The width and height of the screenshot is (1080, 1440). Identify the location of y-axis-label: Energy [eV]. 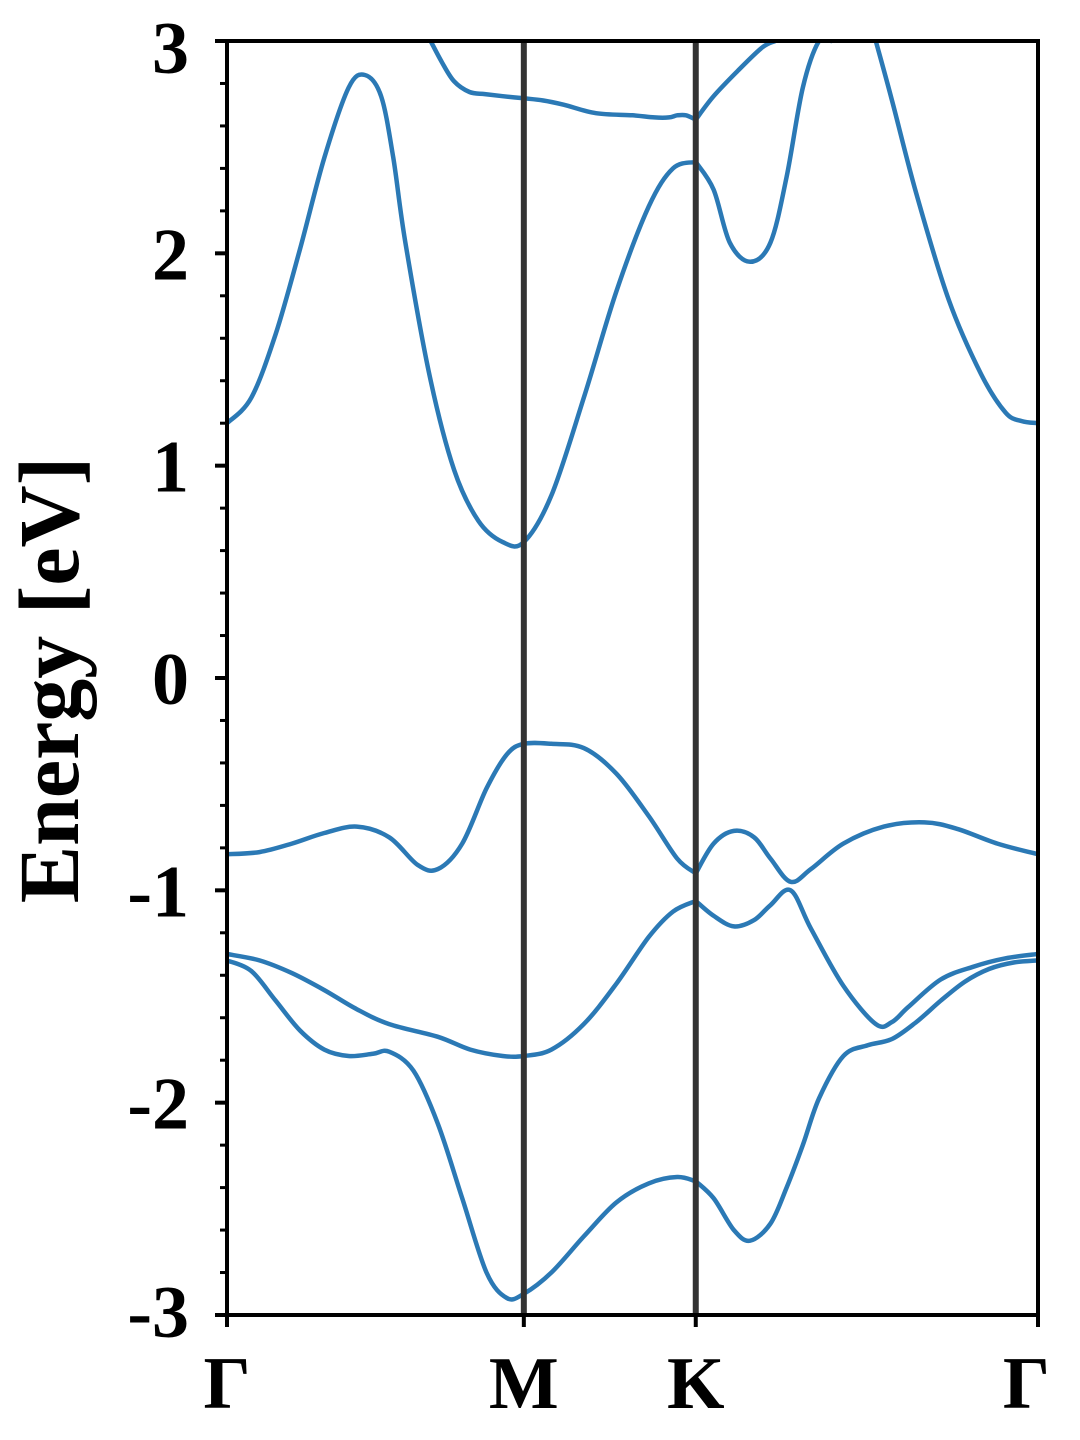
(49, 680).